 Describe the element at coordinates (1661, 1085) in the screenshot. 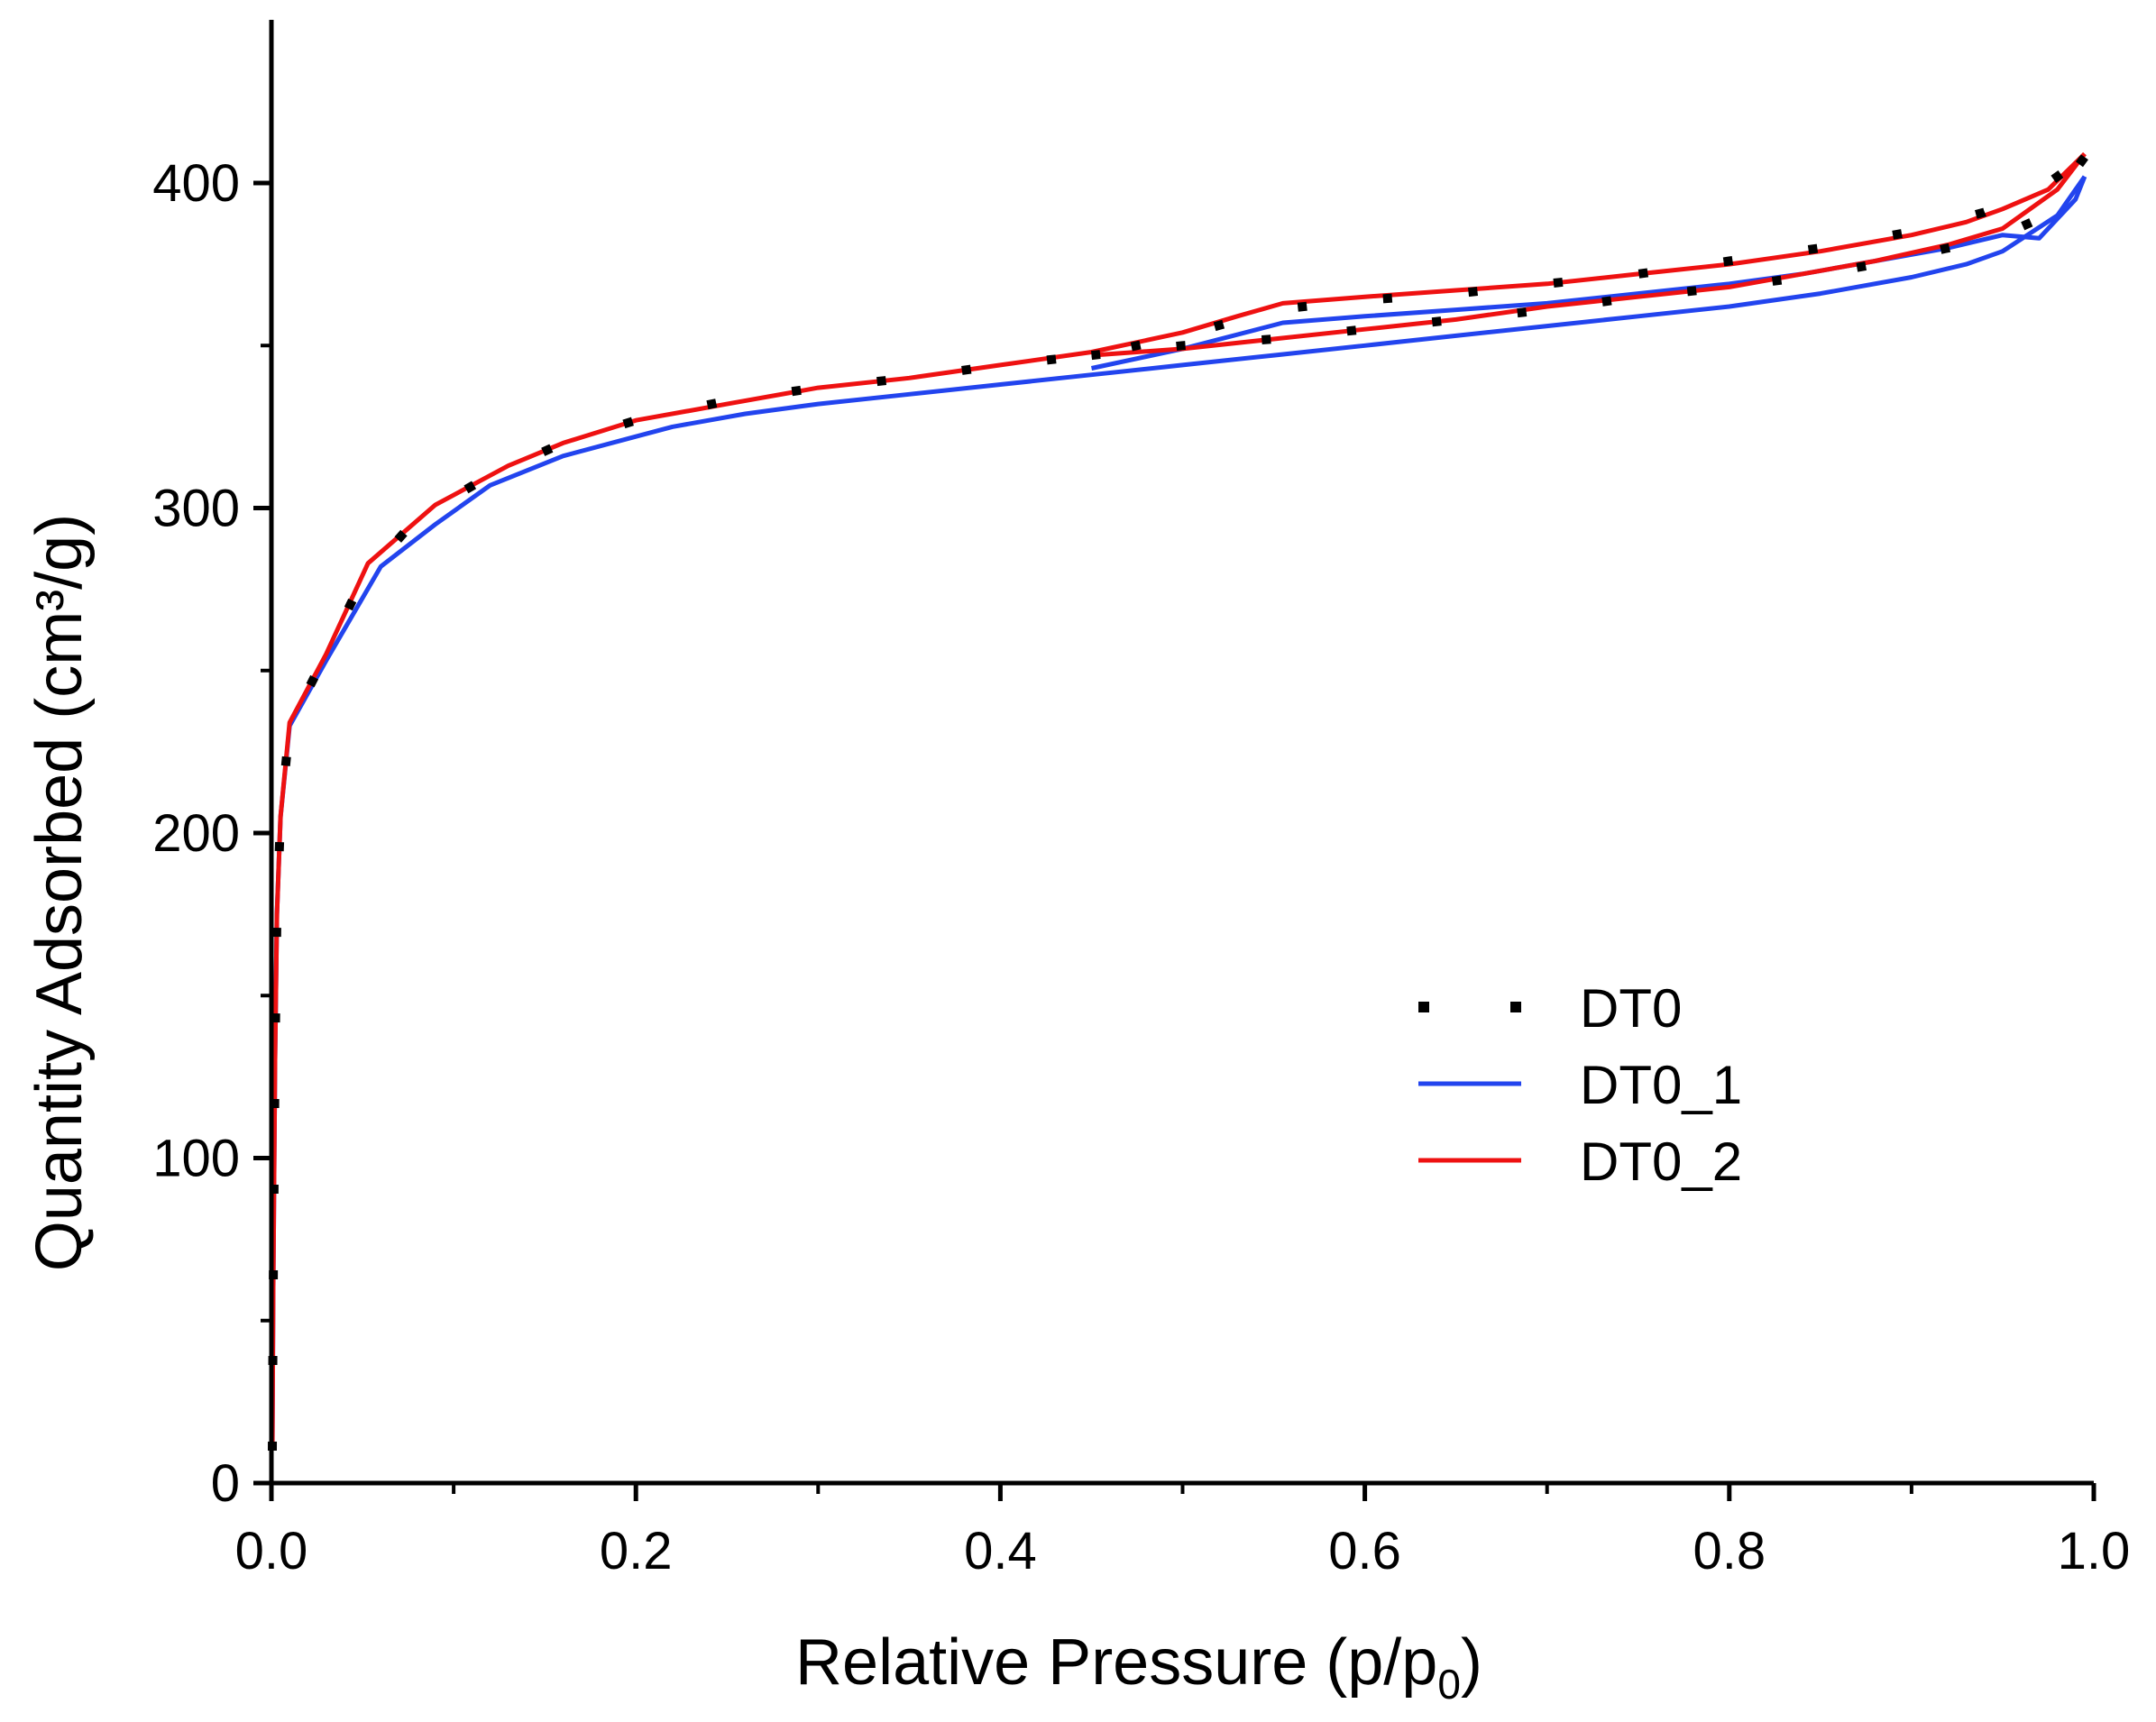

I see `legend-dt0-1-label: DT0_1` at that location.